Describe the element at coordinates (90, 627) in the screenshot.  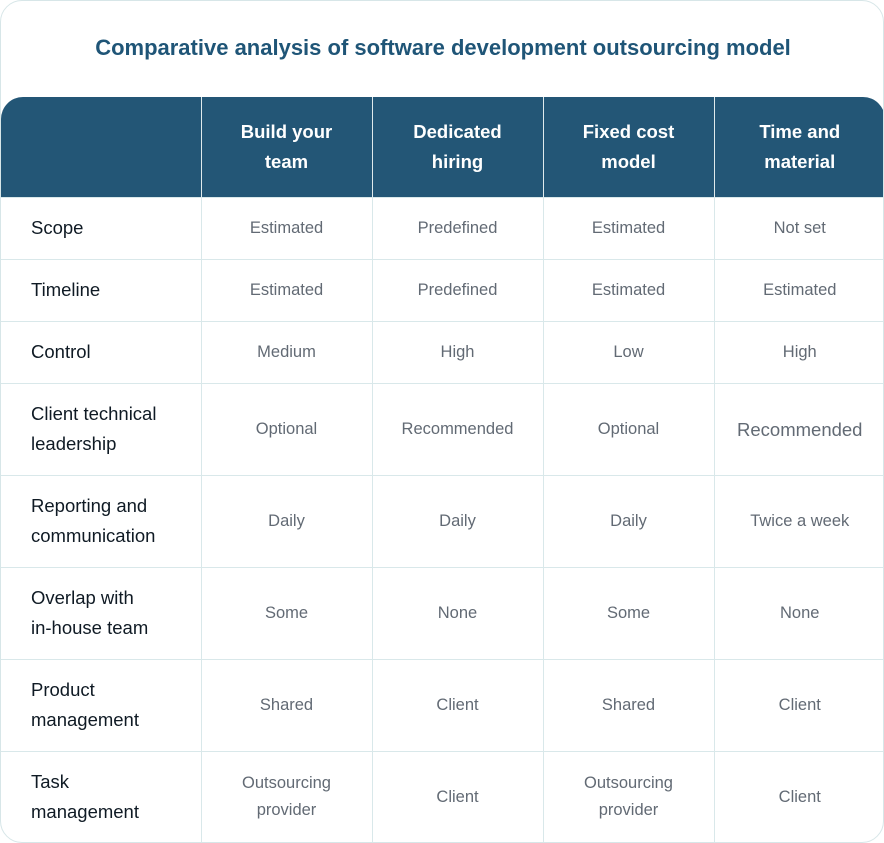
I see `row-label-line: in-house team` at that location.